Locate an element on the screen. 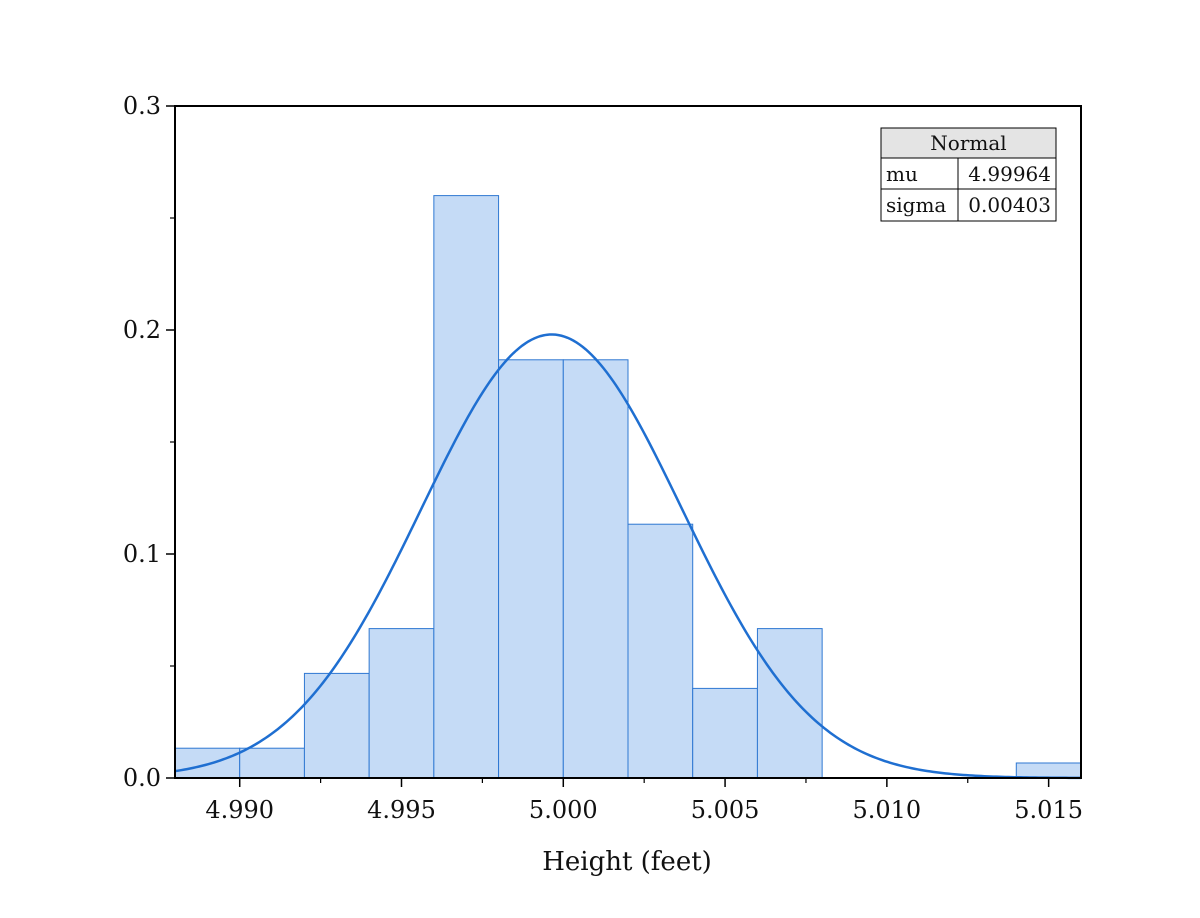  x-tick-label: 5.005 is located at coordinates (725, 810).